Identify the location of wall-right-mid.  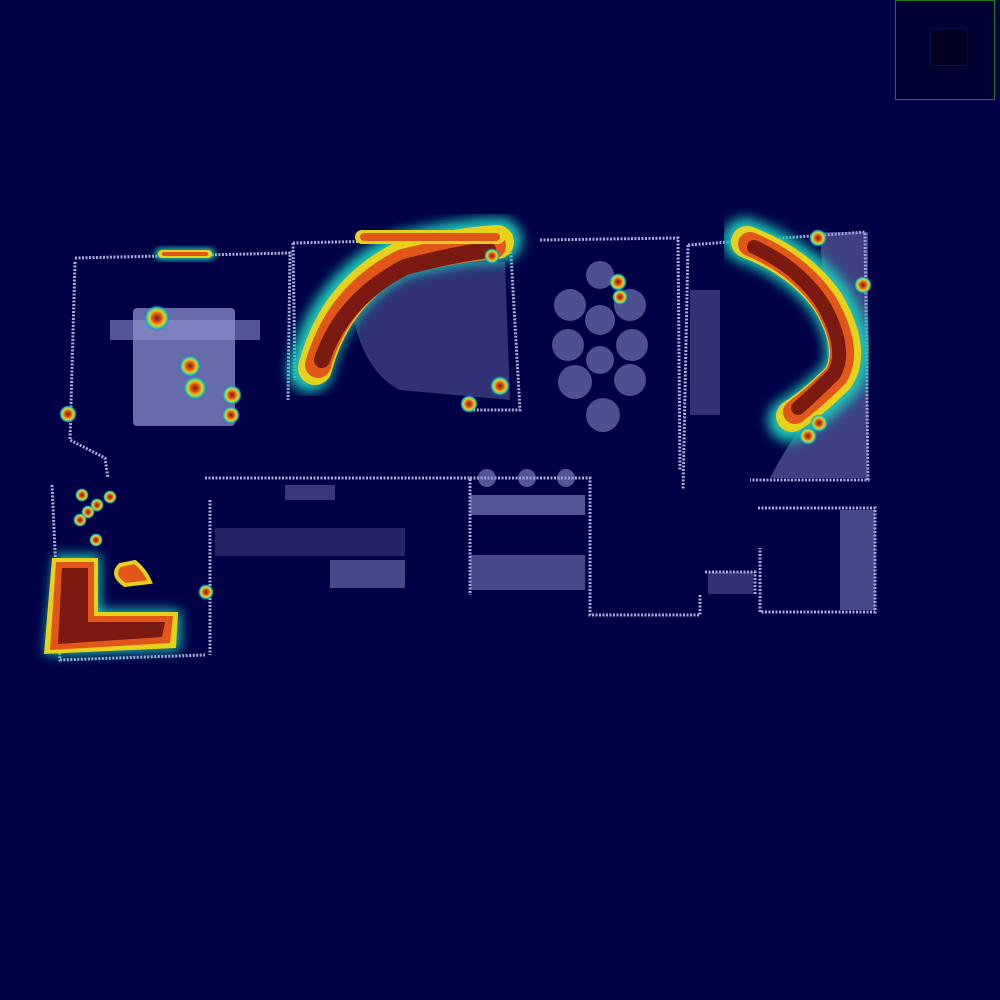
(731, 582).